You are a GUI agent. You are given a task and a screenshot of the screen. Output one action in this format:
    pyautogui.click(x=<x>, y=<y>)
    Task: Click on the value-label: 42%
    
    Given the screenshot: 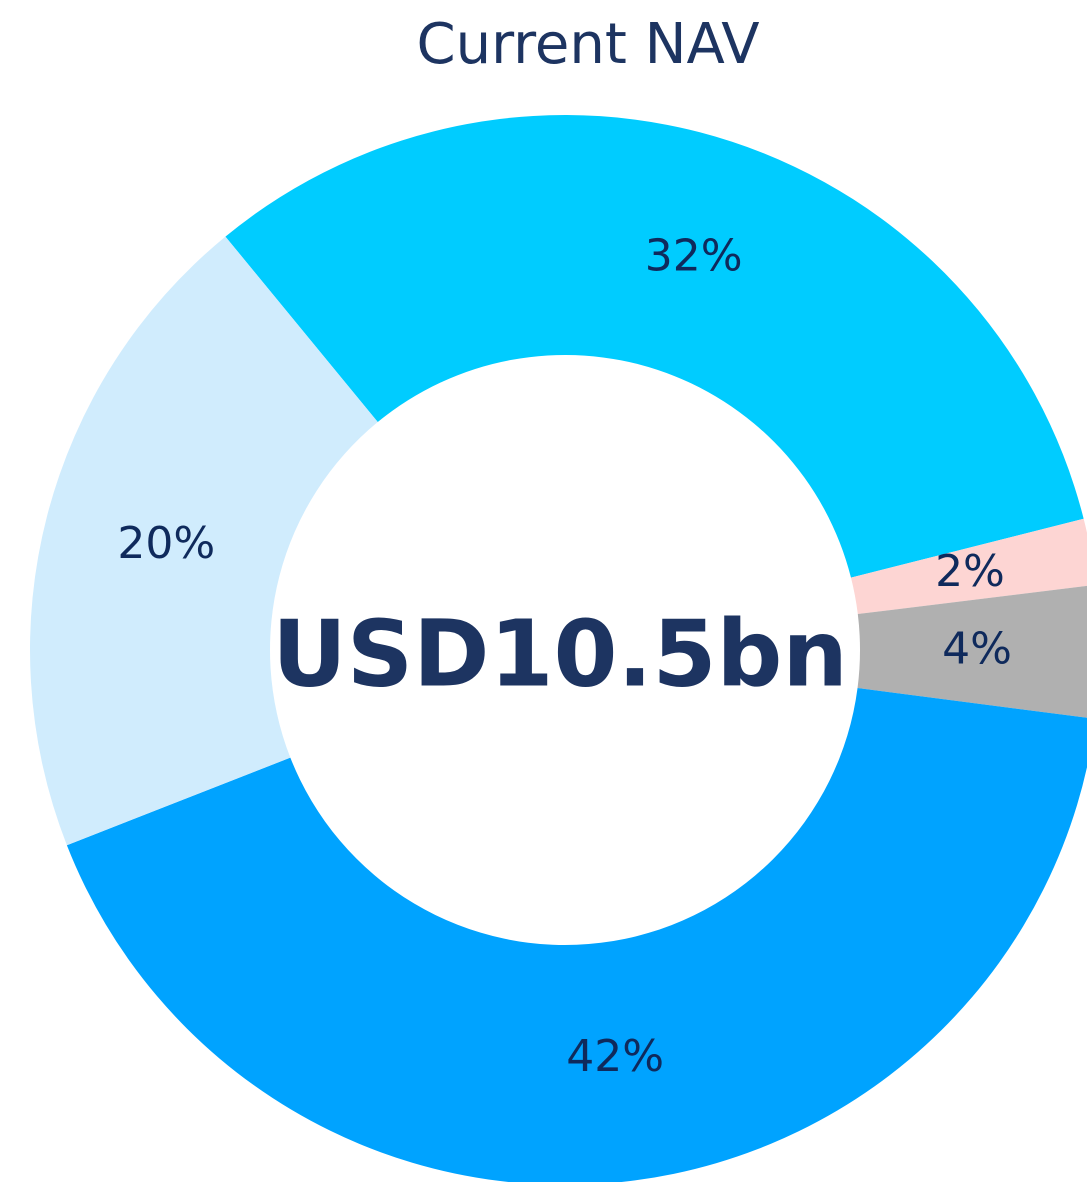 What is the action you would take?
    pyautogui.click(x=615, y=1056)
    